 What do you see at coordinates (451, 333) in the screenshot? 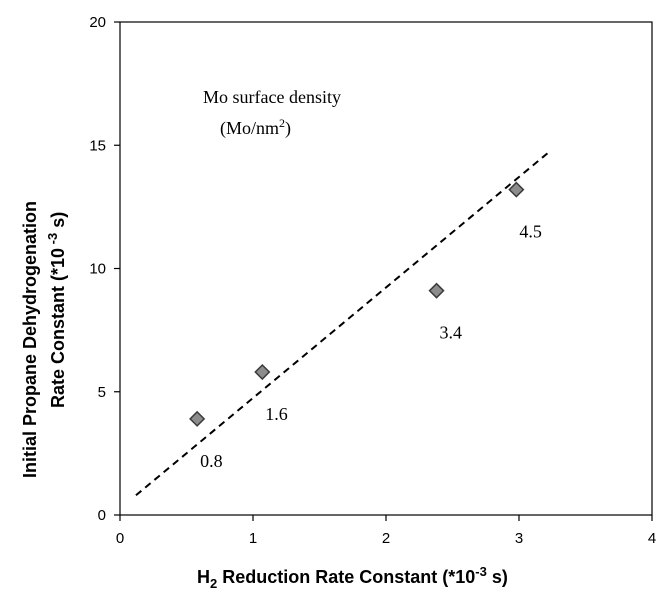
I see `data-point-label: 3.4` at bounding box center [451, 333].